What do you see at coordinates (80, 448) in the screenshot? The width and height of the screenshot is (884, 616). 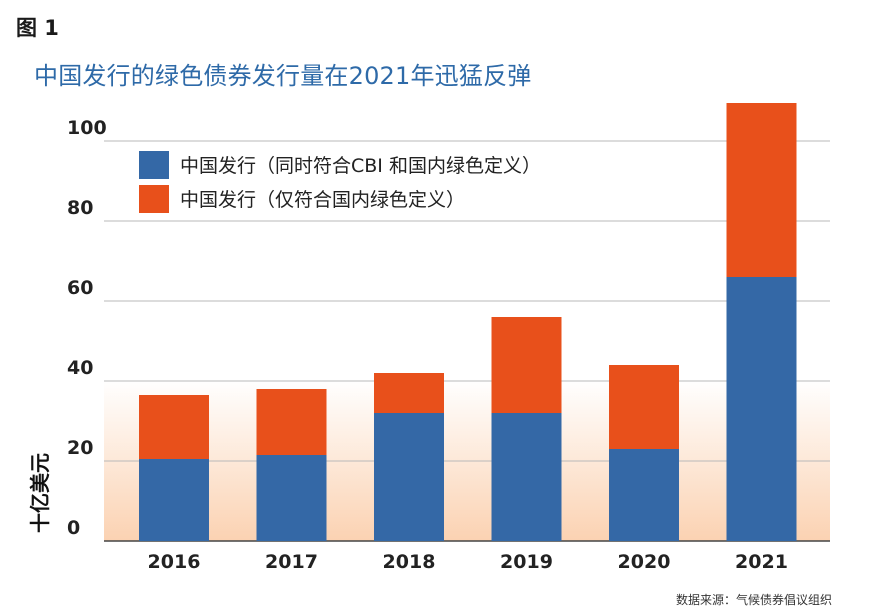 I see `y-tick-label-20: 20` at bounding box center [80, 448].